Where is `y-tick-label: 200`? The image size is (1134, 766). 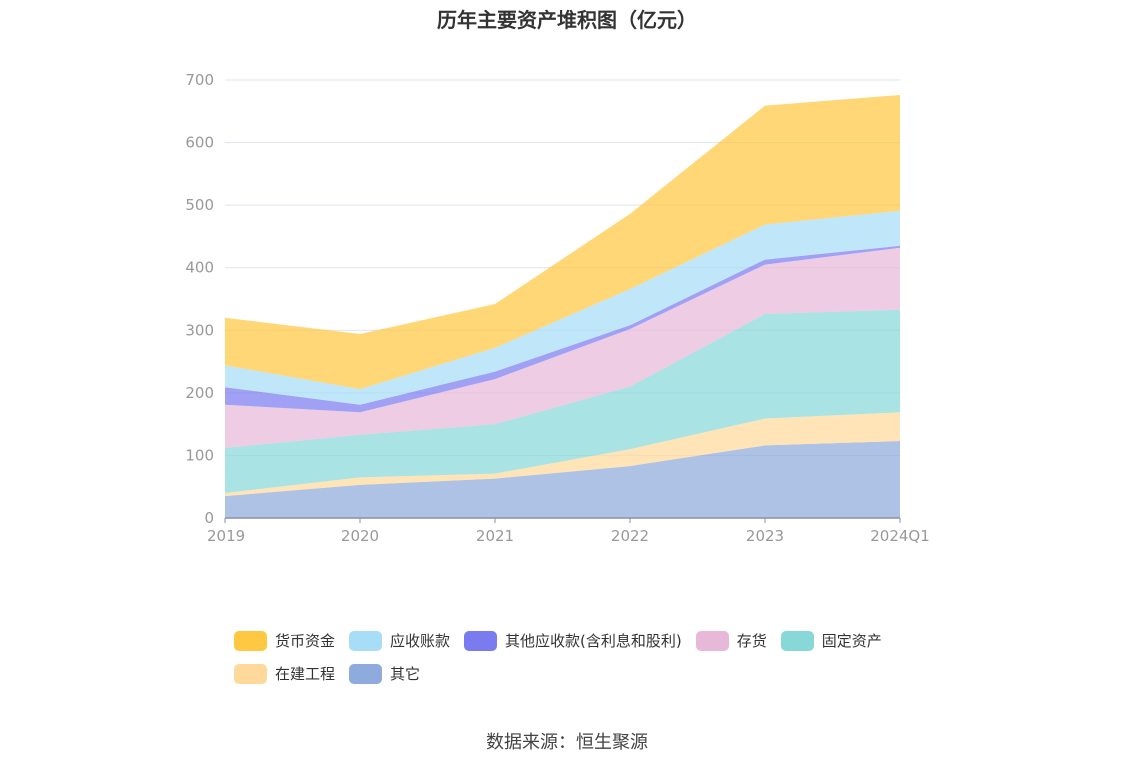
y-tick-label: 200 is located at coordinates (199, 393).